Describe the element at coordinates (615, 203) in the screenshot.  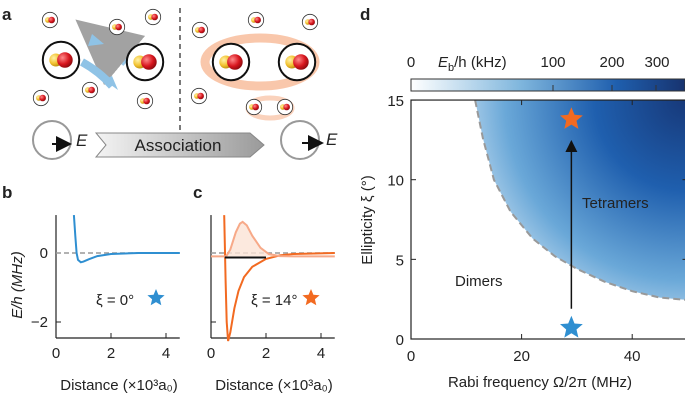
I see `region-label-tetramers: Tetramers` at that location.